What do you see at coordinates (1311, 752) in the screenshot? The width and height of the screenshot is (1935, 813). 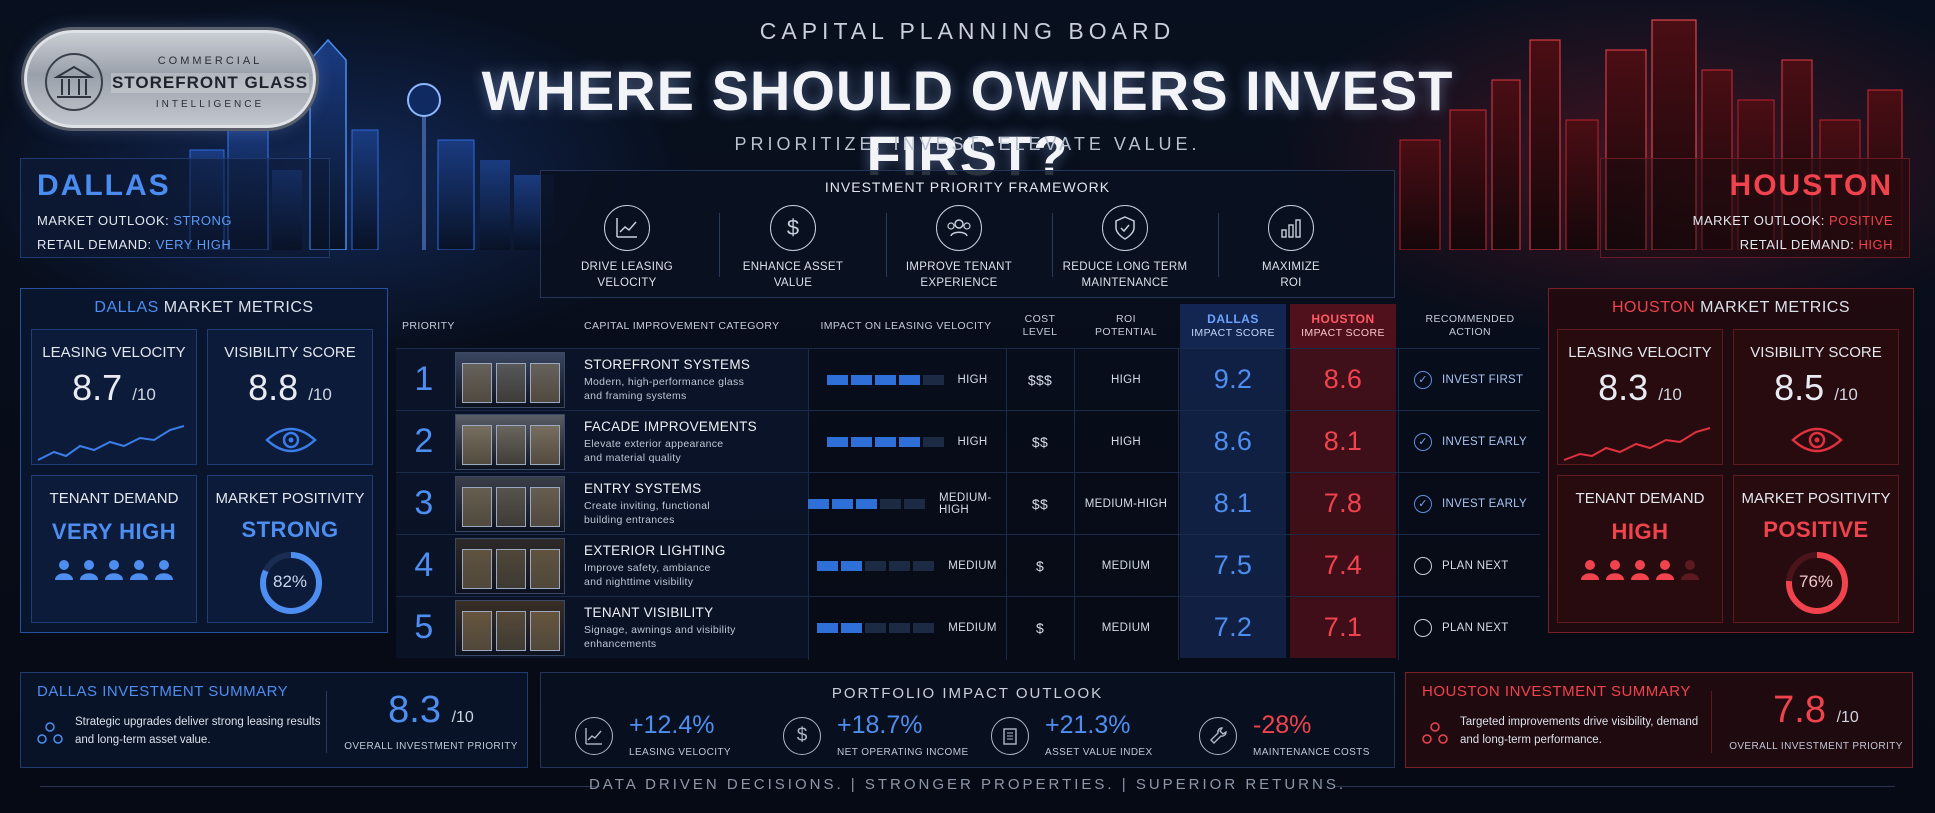 I see `outlook-label: MAINTENANCE COSTS` at bounding box center [1311, 752].